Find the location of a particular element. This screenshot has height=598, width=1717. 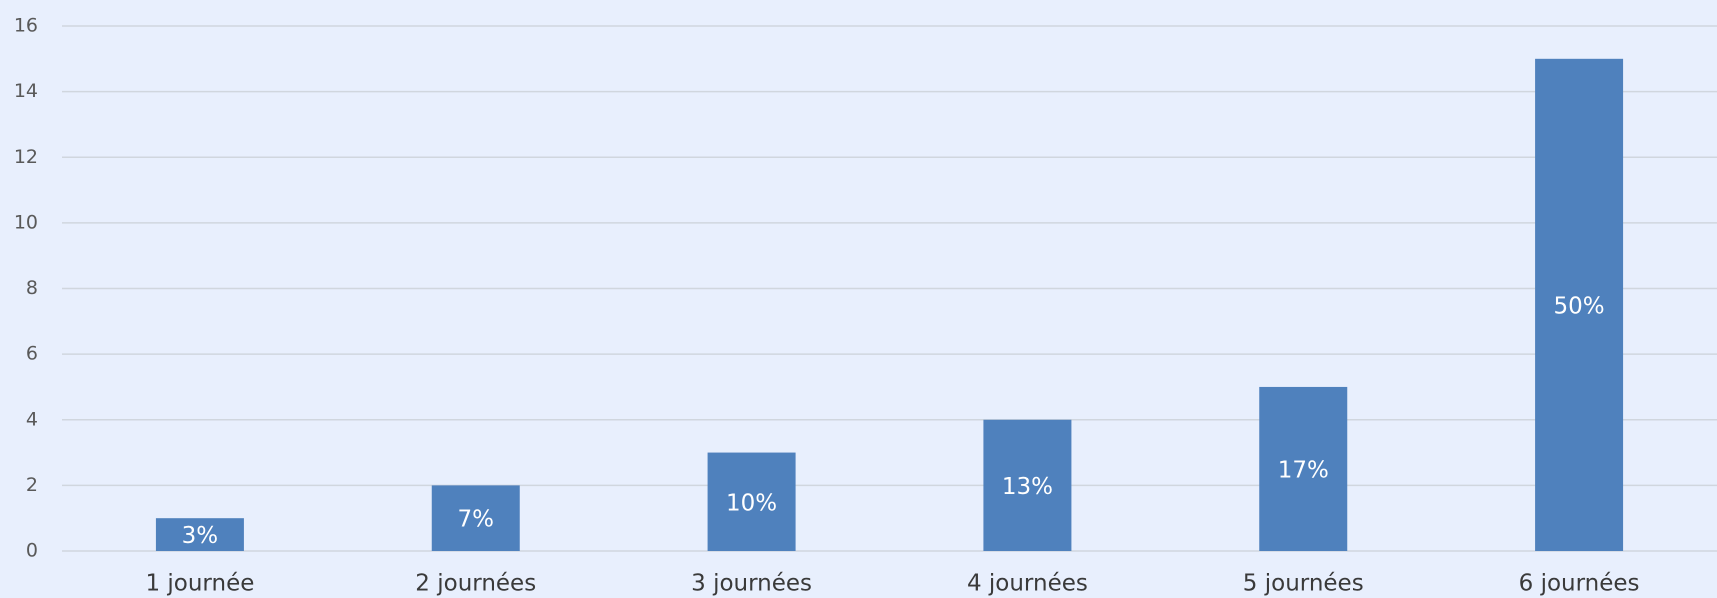

y-tick-label: 12 is located at coordinates (26, 157).